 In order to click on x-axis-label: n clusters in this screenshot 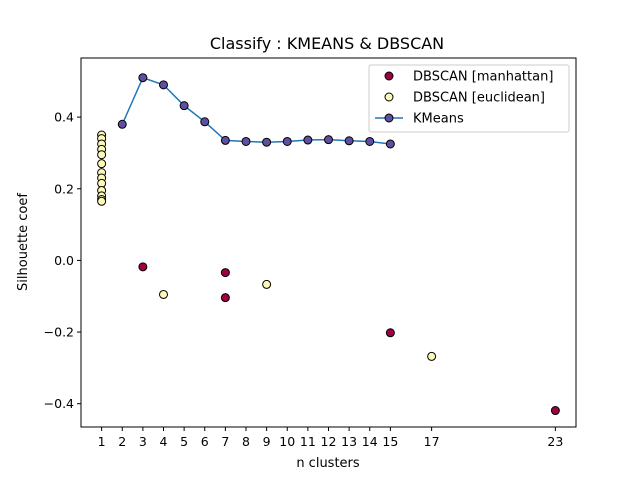, I will do `click(328, 463)`.